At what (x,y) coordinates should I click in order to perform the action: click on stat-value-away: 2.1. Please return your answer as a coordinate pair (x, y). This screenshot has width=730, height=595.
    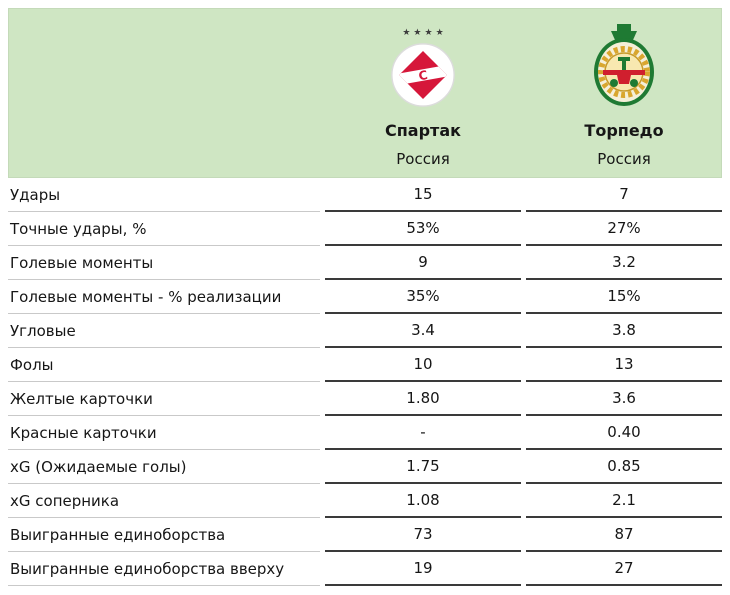
    Looking at the image, I should click on (624, 501).